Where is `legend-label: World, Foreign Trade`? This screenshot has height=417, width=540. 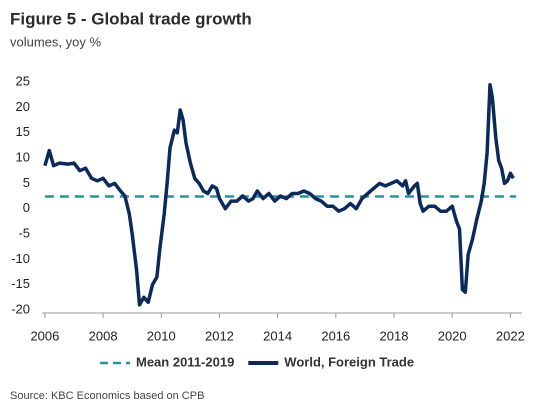 legend-label: World, Foreign Trade is located at coordinates (349, 361).